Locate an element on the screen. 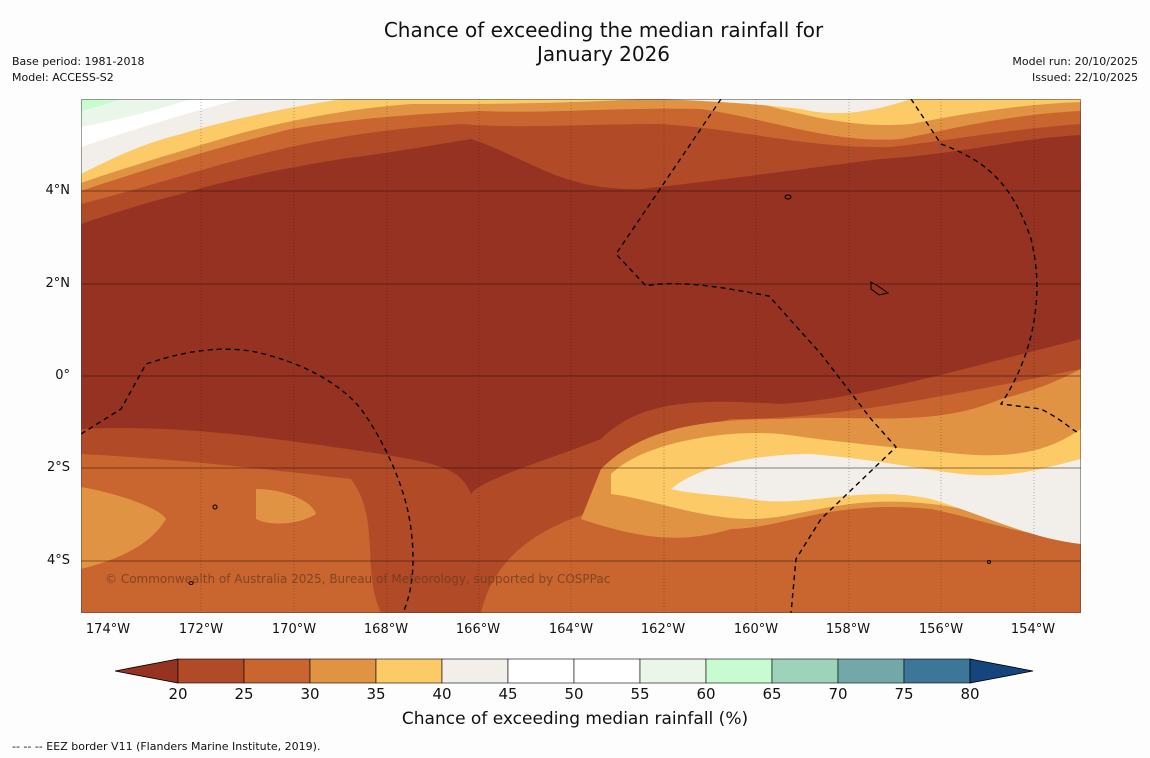  colorbar-label: Chance of exceeding median rainfall (%) is located at coordinates (575, 719).